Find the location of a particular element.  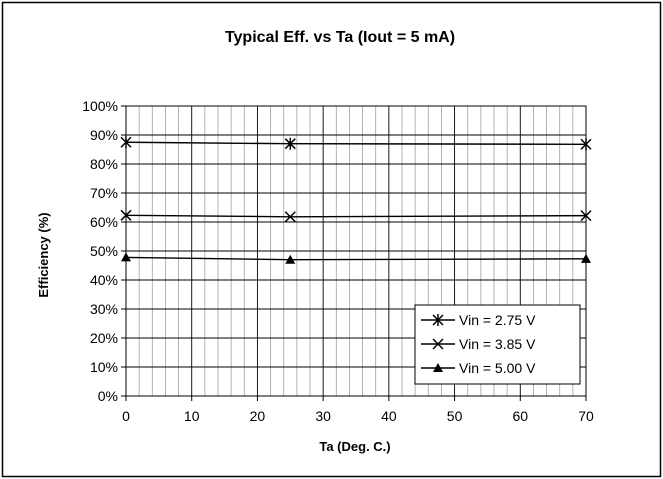

y-tick-label: 10% is located at coordinates (104, 367).